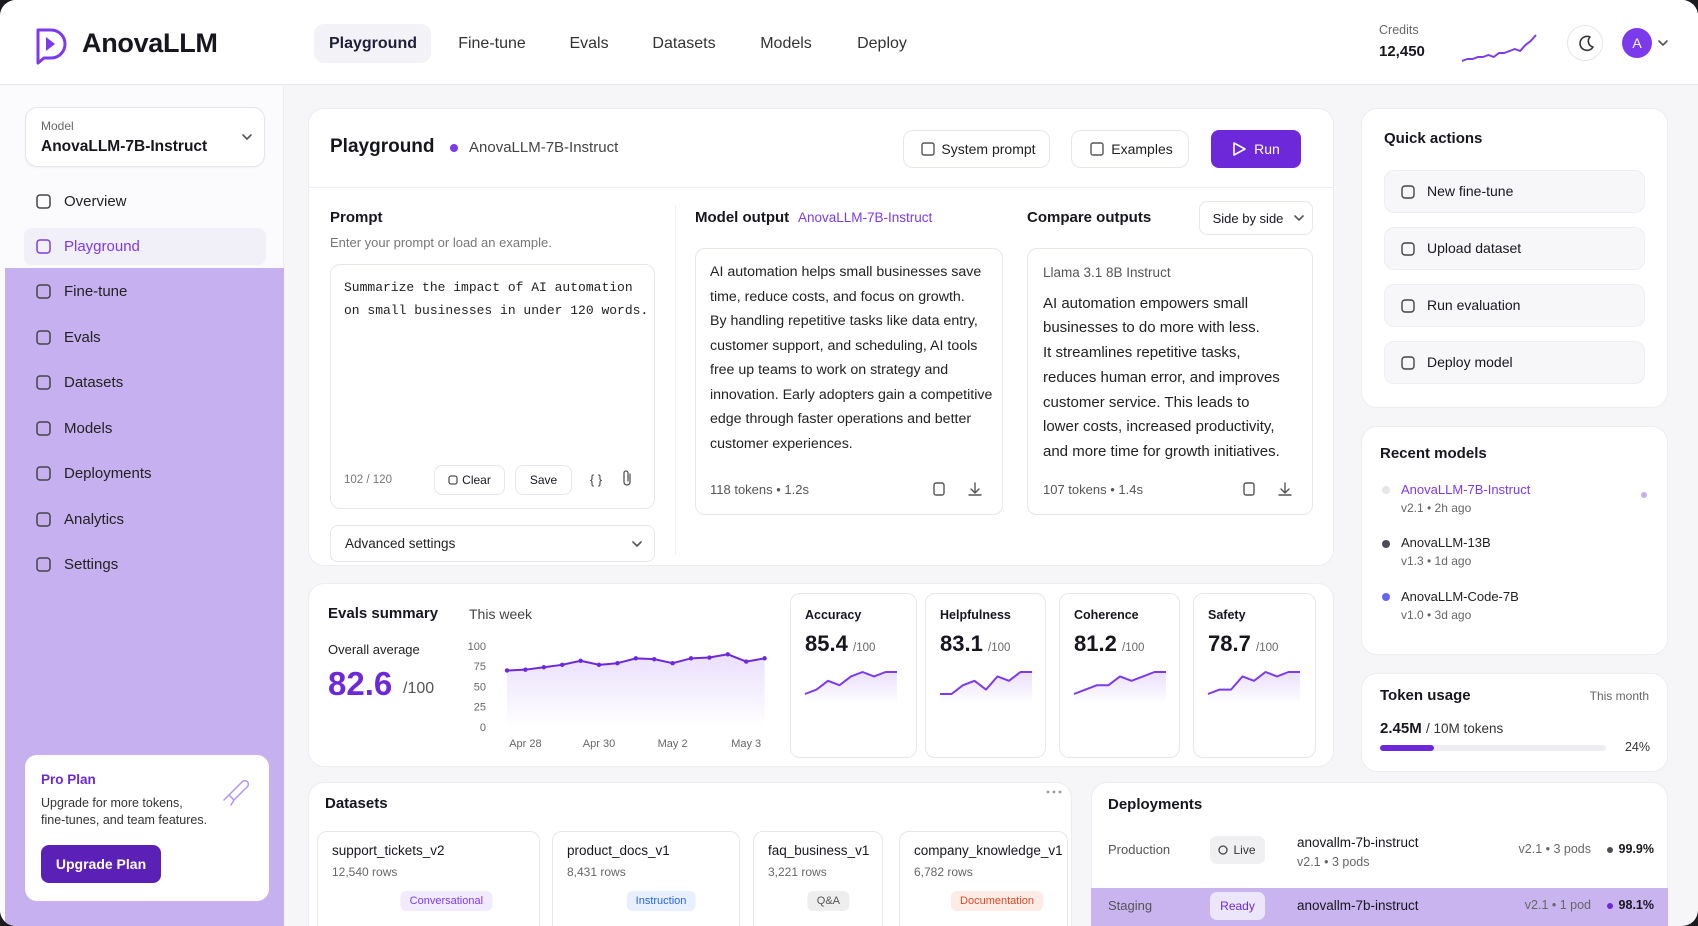 The height and width of the screenshot is (926, 1698). Describe the element at coordinates (1619, 695) in the screenshot. I see `token-period: This month` at that location.